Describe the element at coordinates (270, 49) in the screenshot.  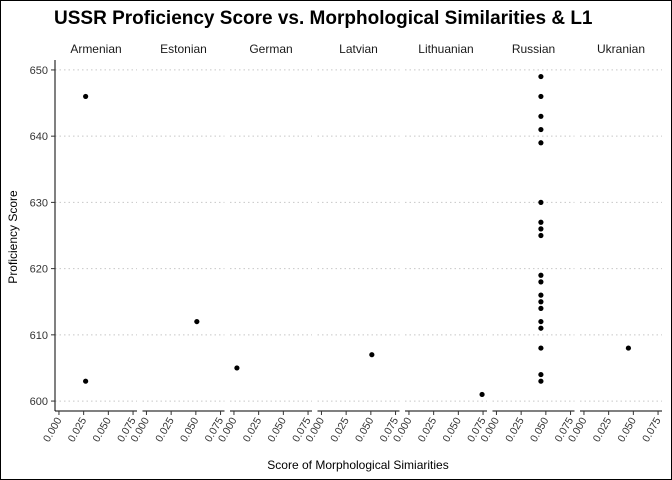
I see `facet-label: German` at that location.